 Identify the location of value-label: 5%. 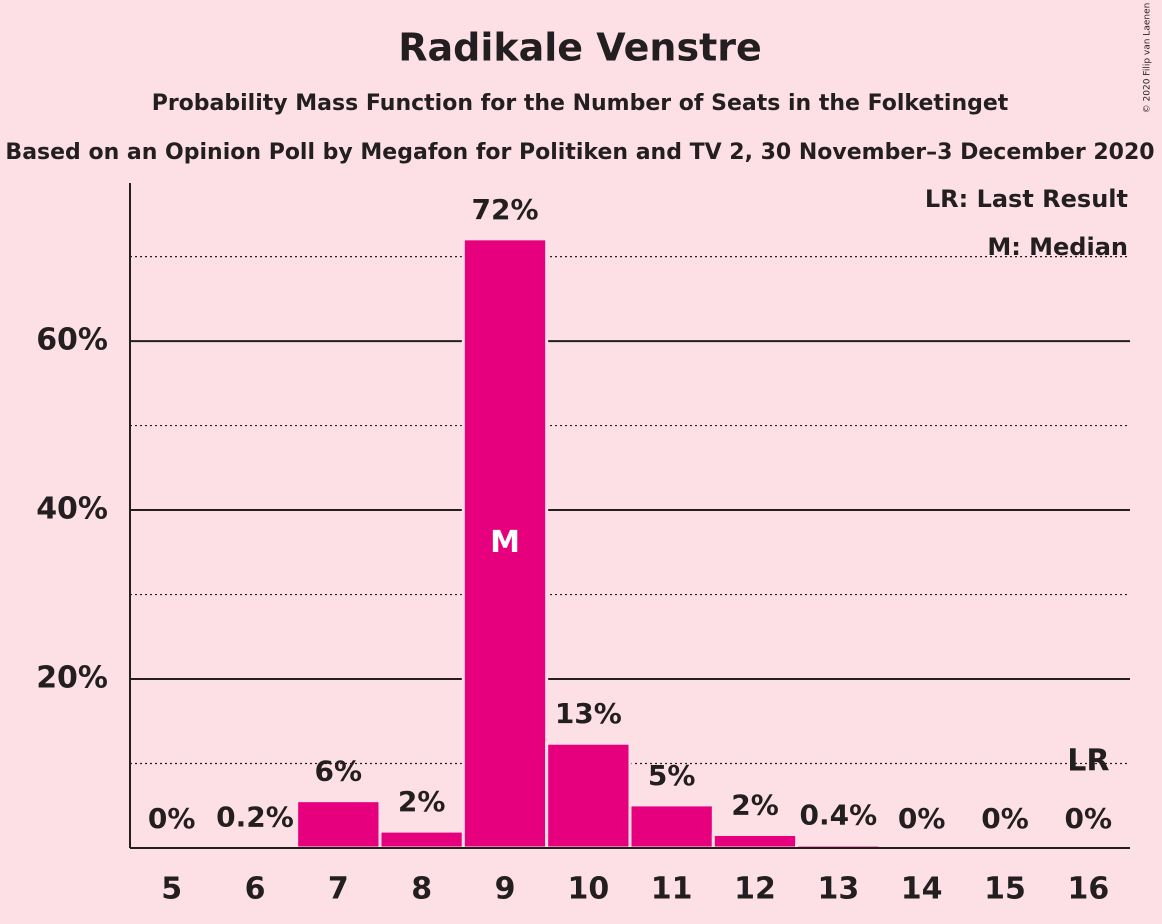
(672, 775).